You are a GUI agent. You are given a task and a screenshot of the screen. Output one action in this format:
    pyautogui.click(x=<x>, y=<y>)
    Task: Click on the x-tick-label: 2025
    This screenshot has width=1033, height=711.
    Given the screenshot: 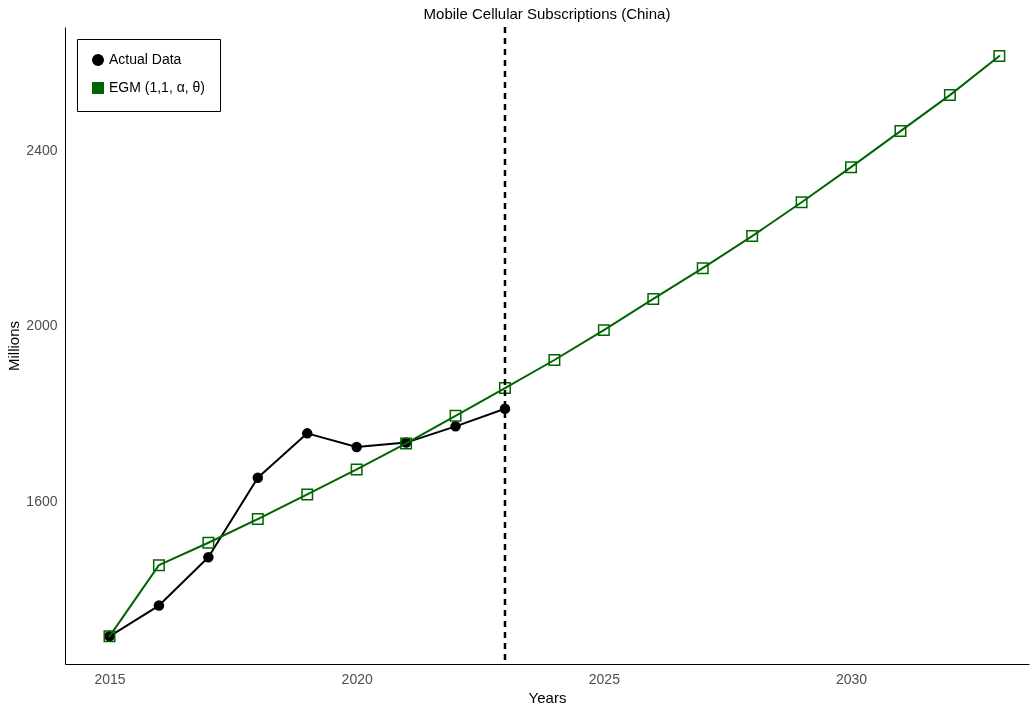 What is the action you would take?
    pyautogui.click(x=604, y=678)
    